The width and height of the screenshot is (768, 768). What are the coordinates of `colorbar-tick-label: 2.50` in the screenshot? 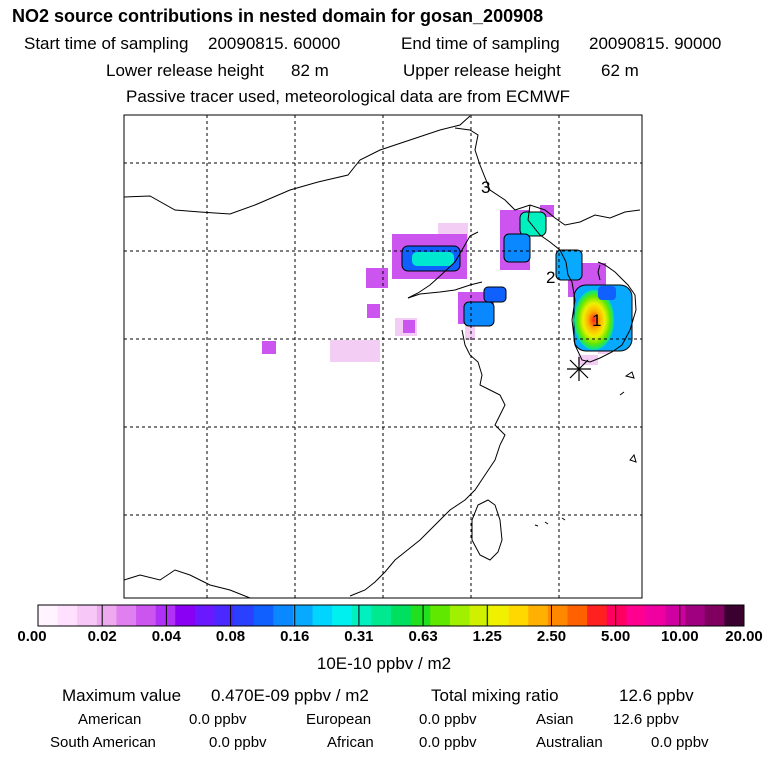 It's located at (551, 636).